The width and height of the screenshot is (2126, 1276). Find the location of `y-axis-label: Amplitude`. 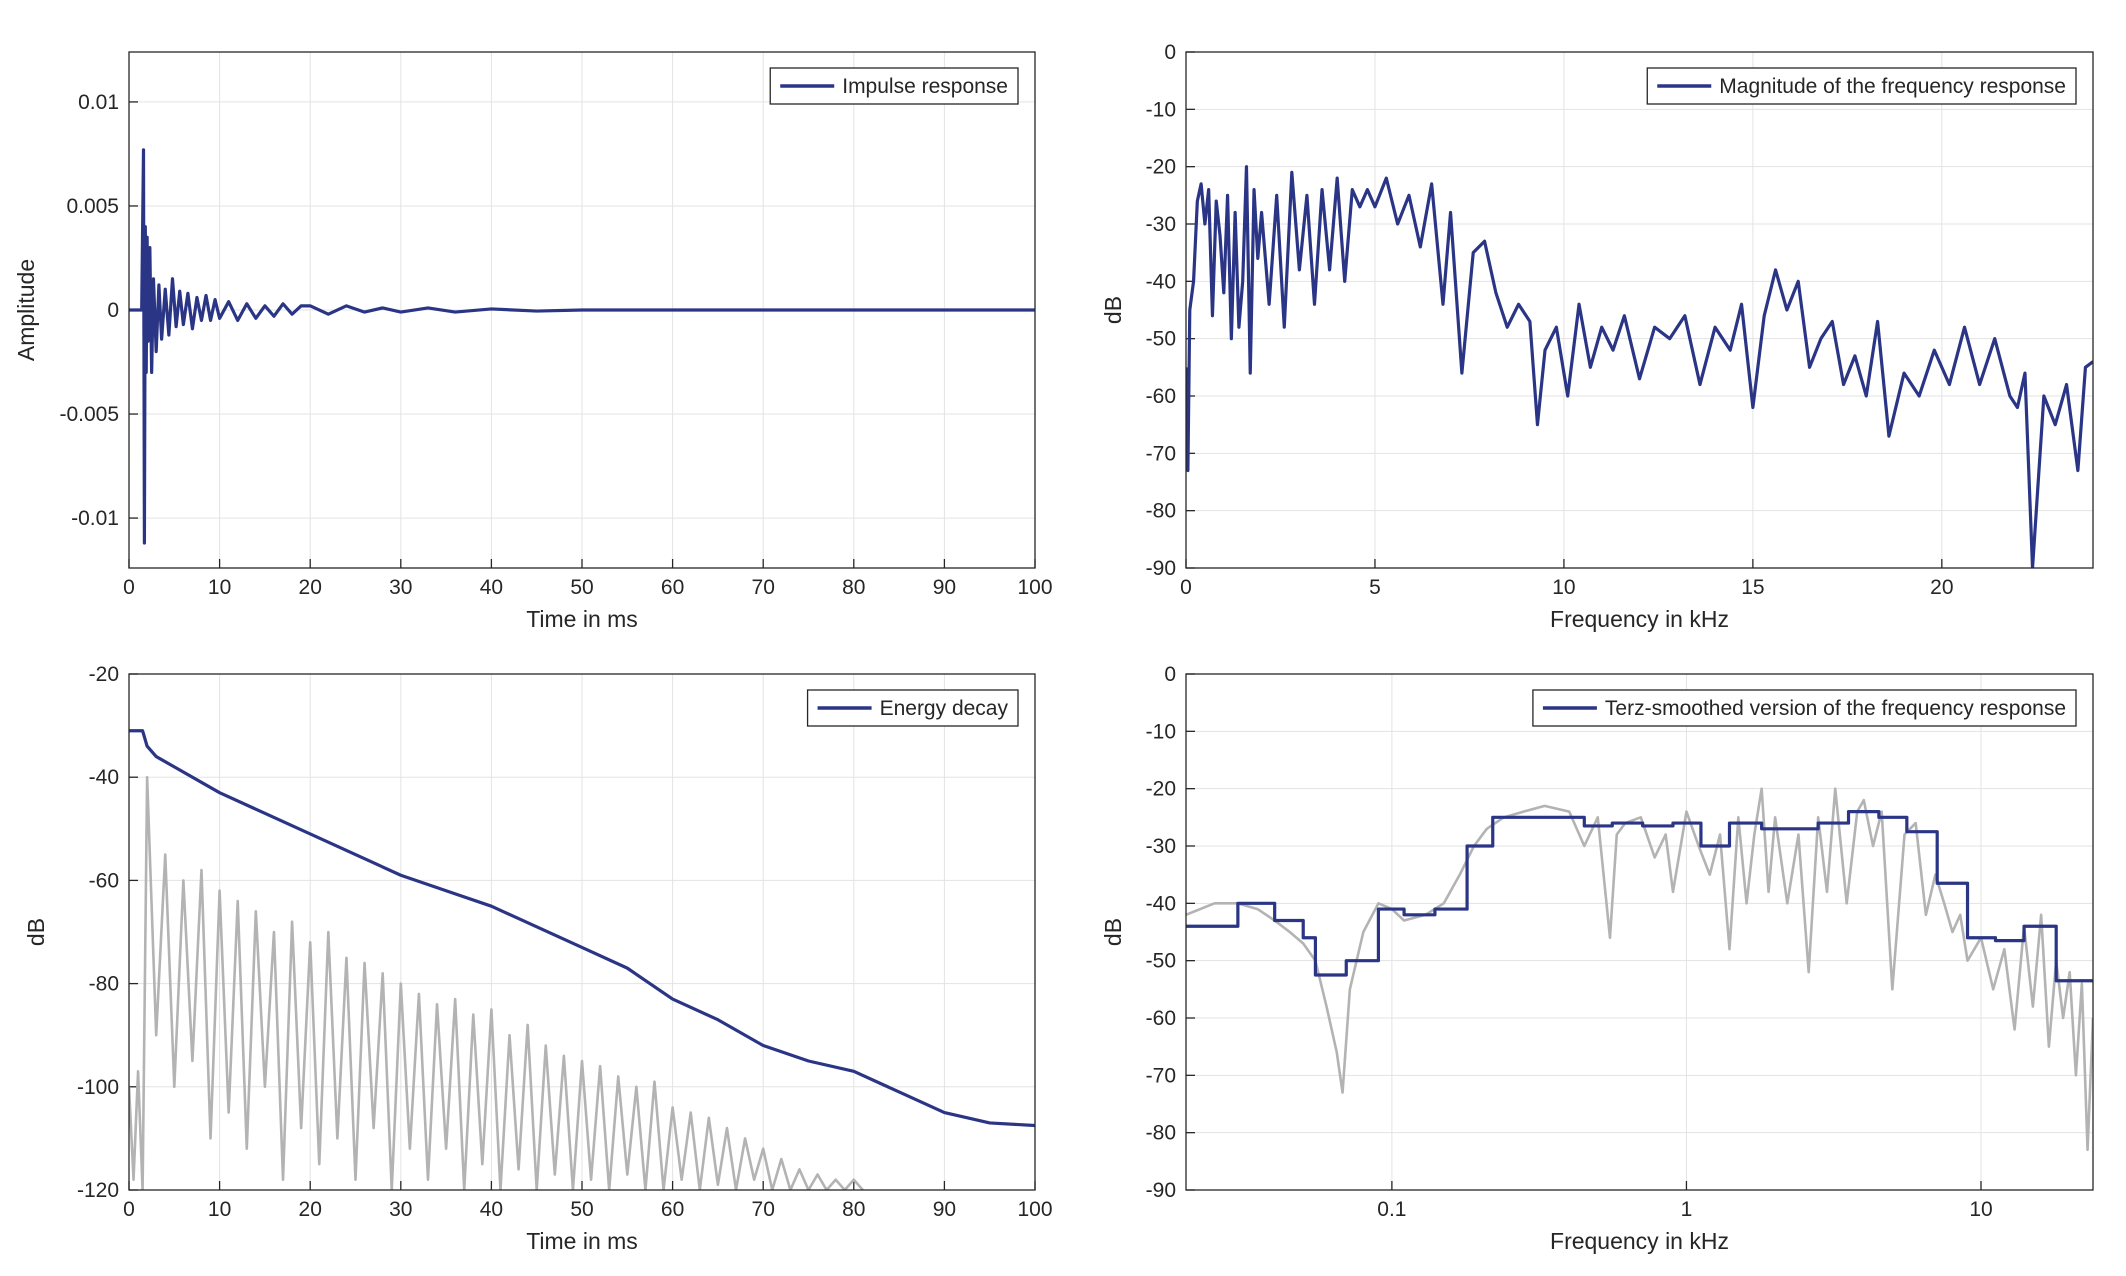

y-axis-label: Amplitude is located at coordinates (26, 310).